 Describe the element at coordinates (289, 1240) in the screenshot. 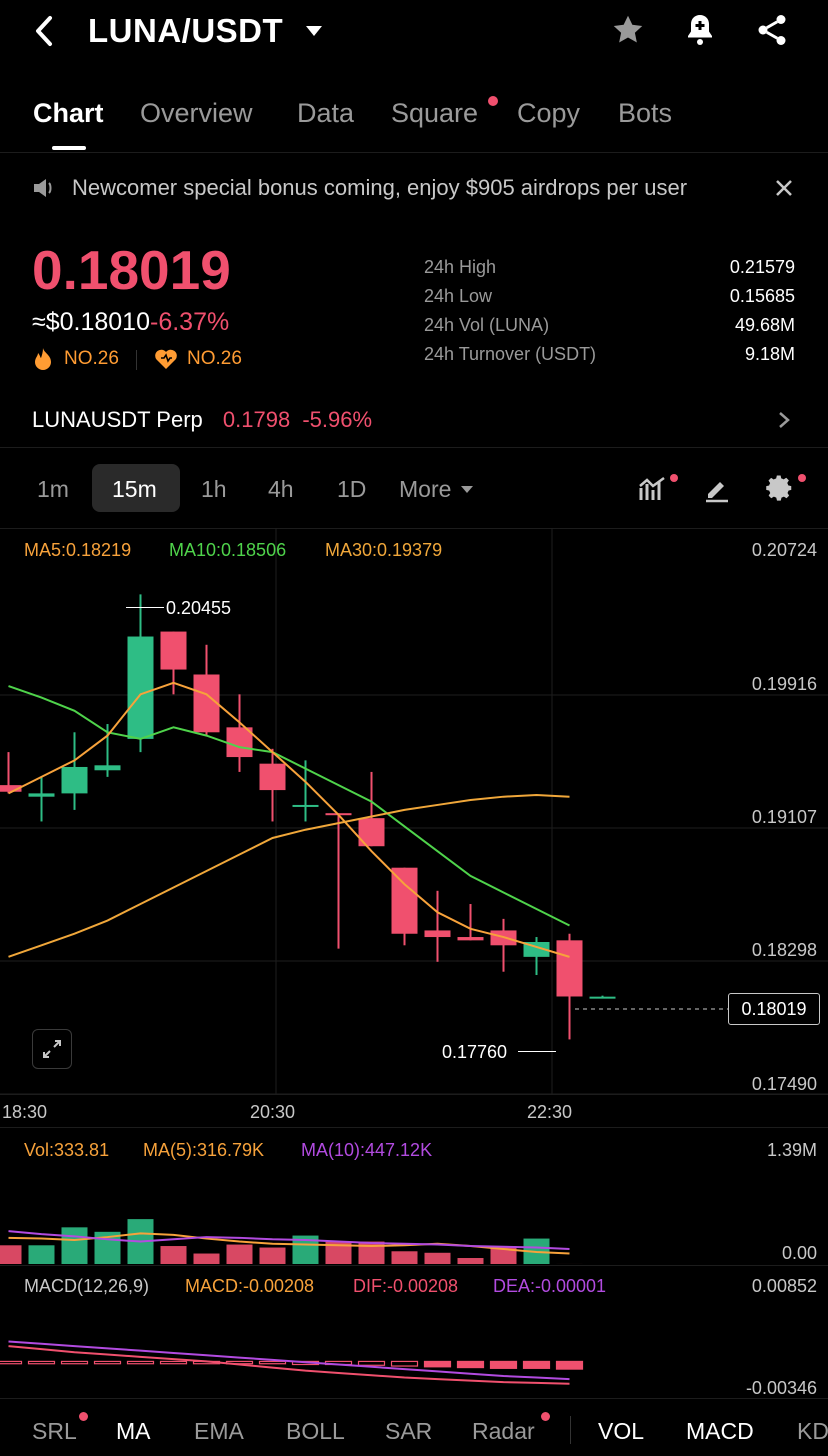

I see `vol-ma10-line` at that location.